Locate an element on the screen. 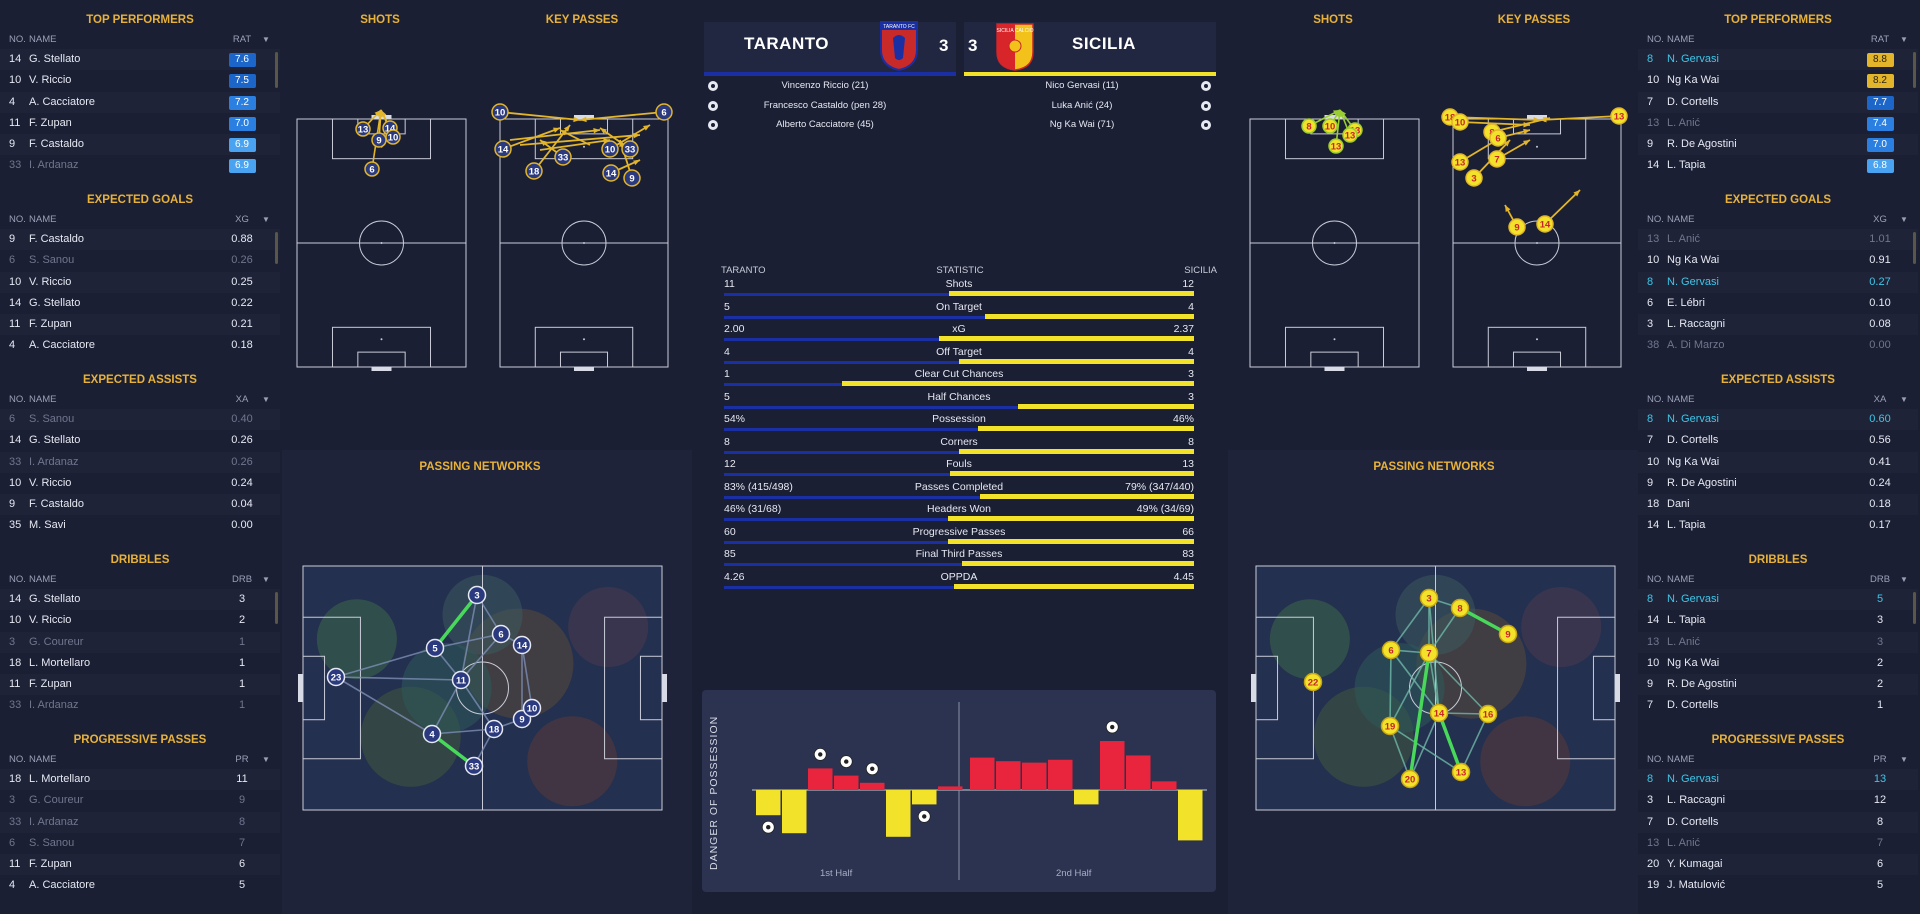 The height and width of the screenshot is (914, 1920). player-row: 10 Ng Ka Wai 8.2 is located at coordinates (1778, 80).